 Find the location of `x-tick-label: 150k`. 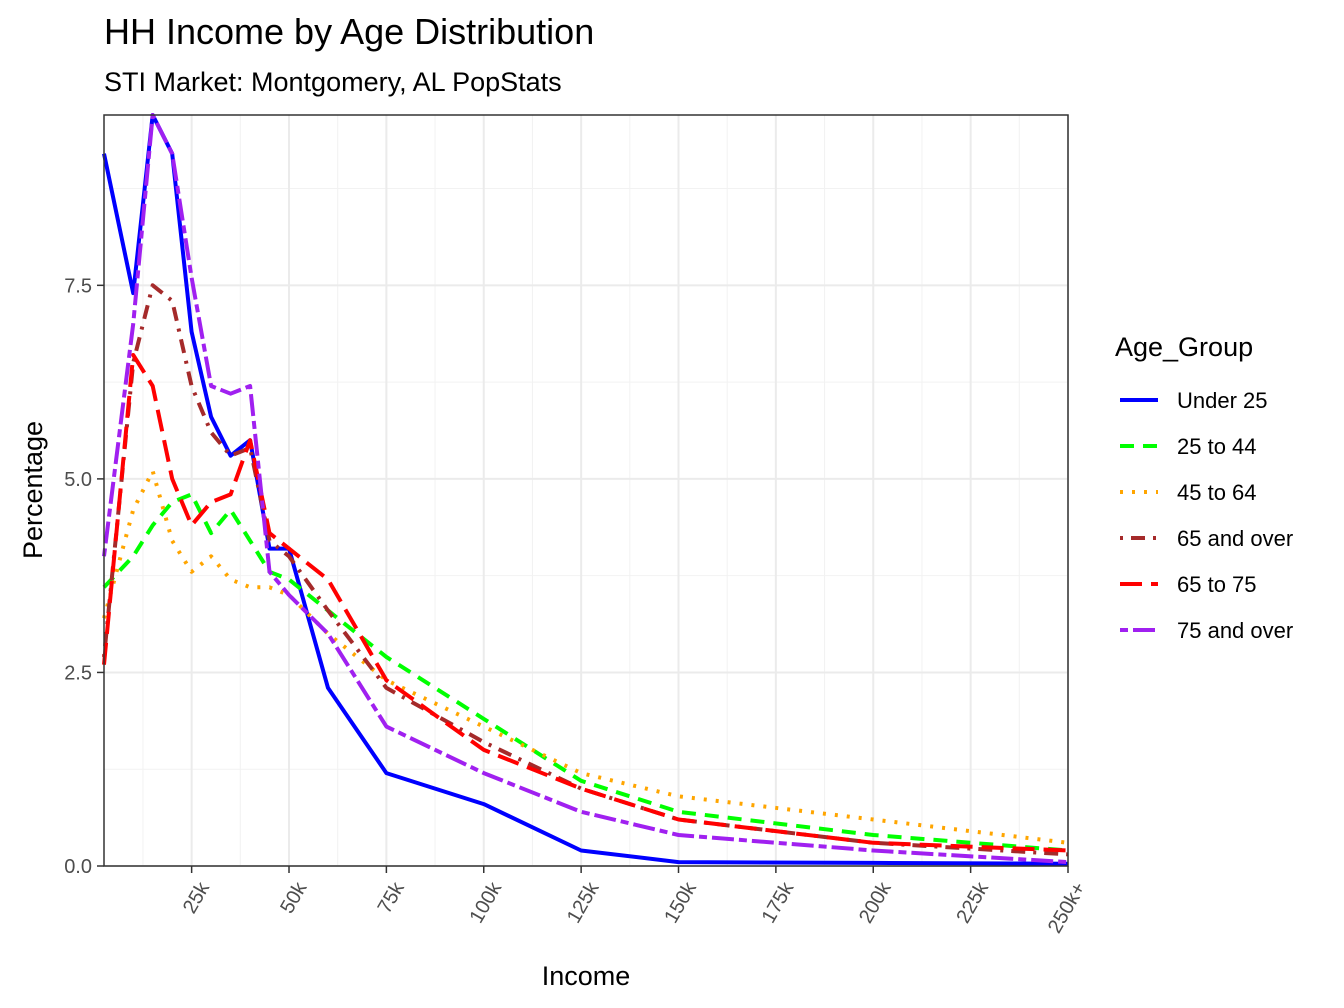

x-tick-label: 150k is located at coordinates (680, 902).